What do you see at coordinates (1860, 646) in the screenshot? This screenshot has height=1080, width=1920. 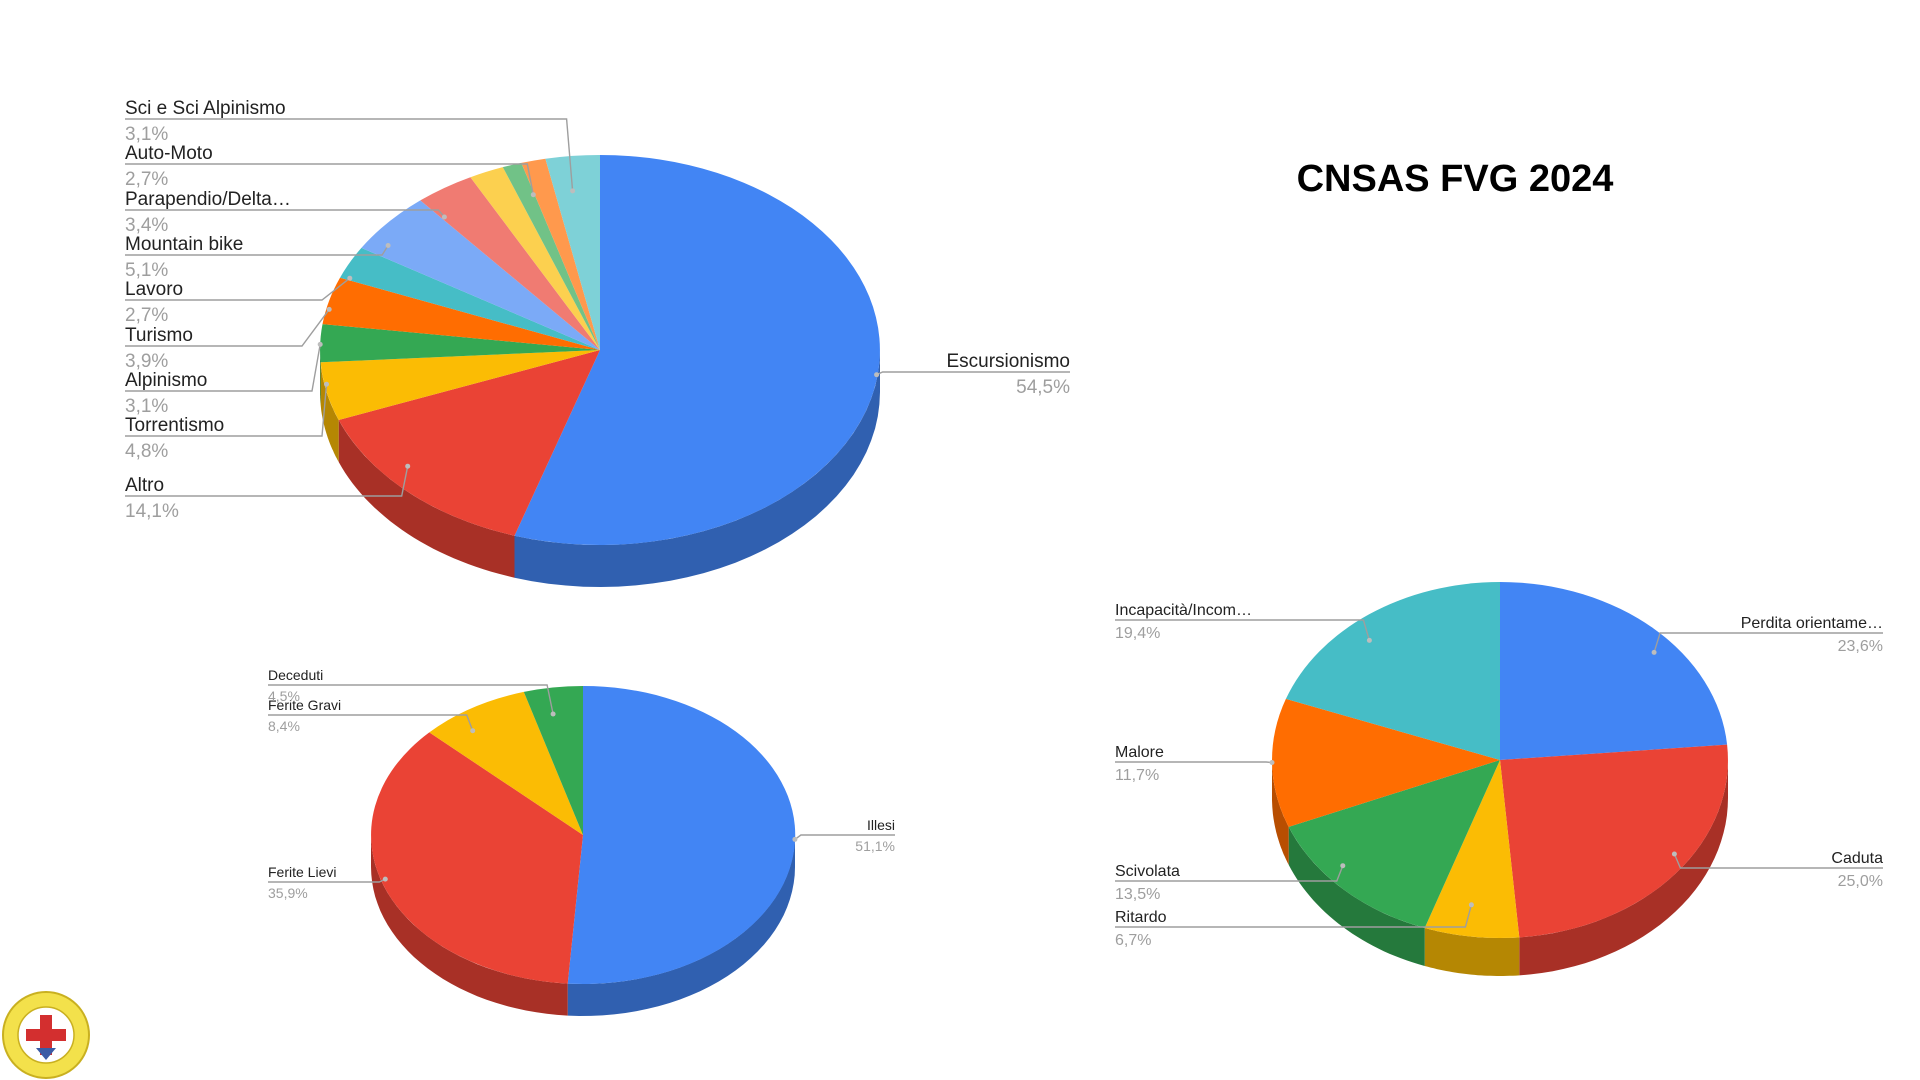 I see `slice-percent: 23,6%` at bounding box center [1860, 646].